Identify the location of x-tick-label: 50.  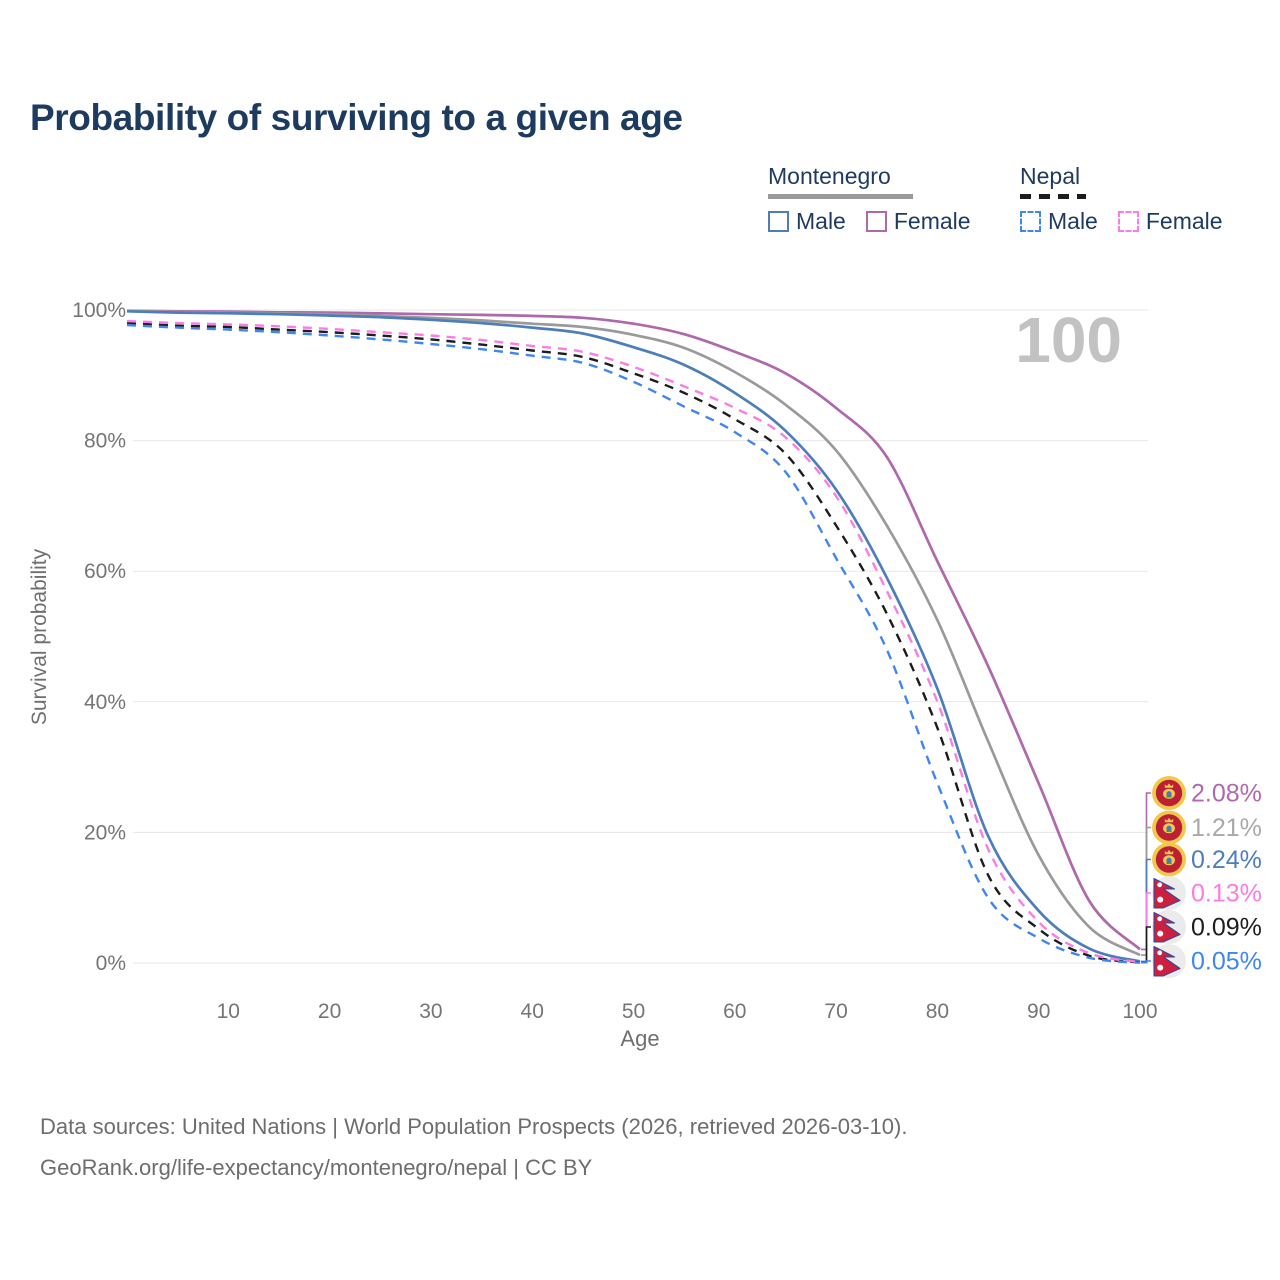
(633, 1011).